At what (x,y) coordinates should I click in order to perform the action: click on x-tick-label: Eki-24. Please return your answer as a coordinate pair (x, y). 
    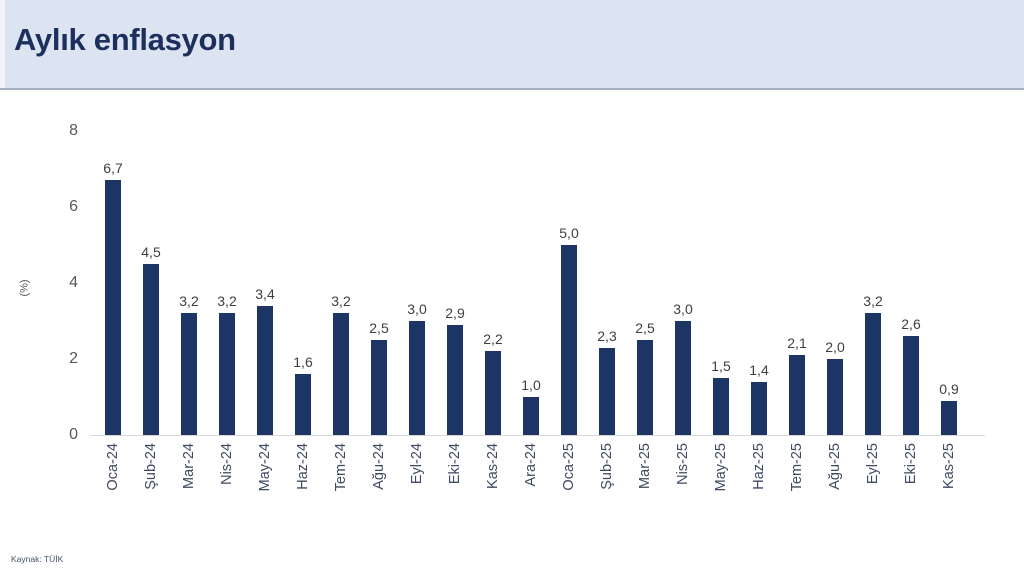
    Looking at the image, I should click on (455, 464).